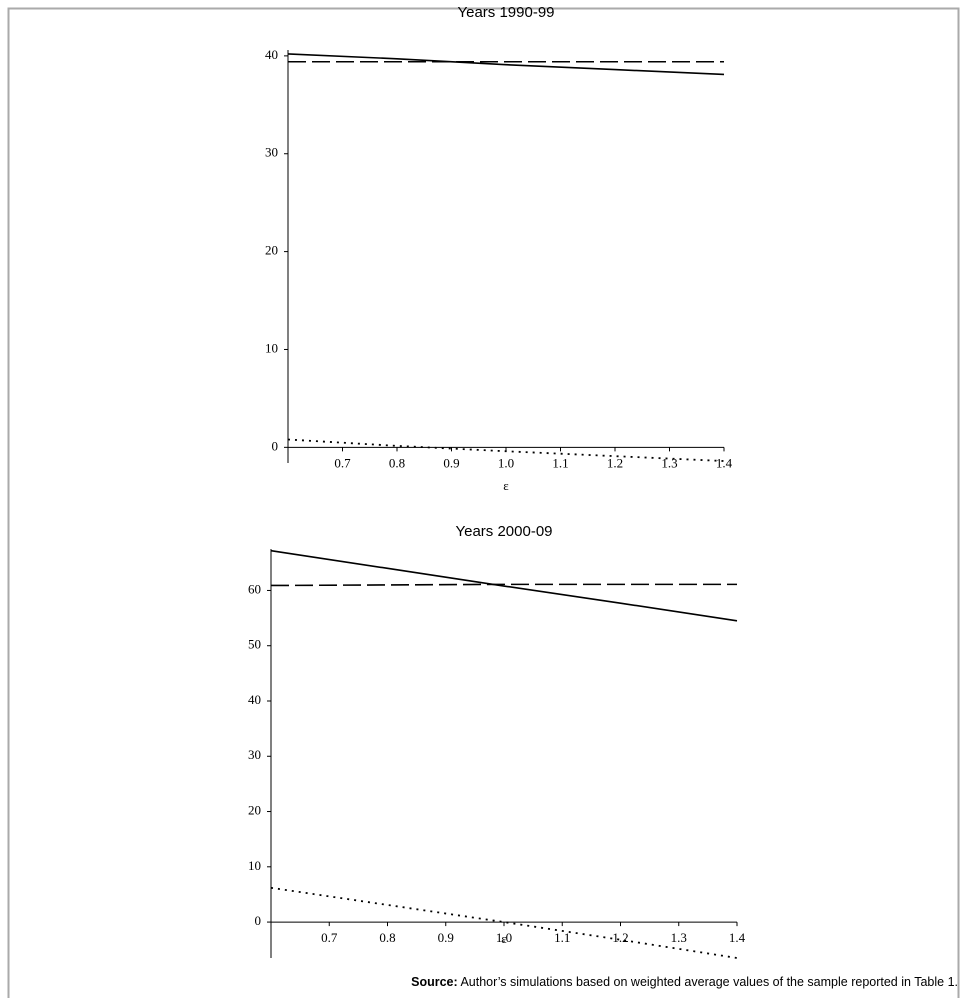  Describe the element at coordinates (254, 644) in the screenshot. I see `y-tick-label: 50` at that location.